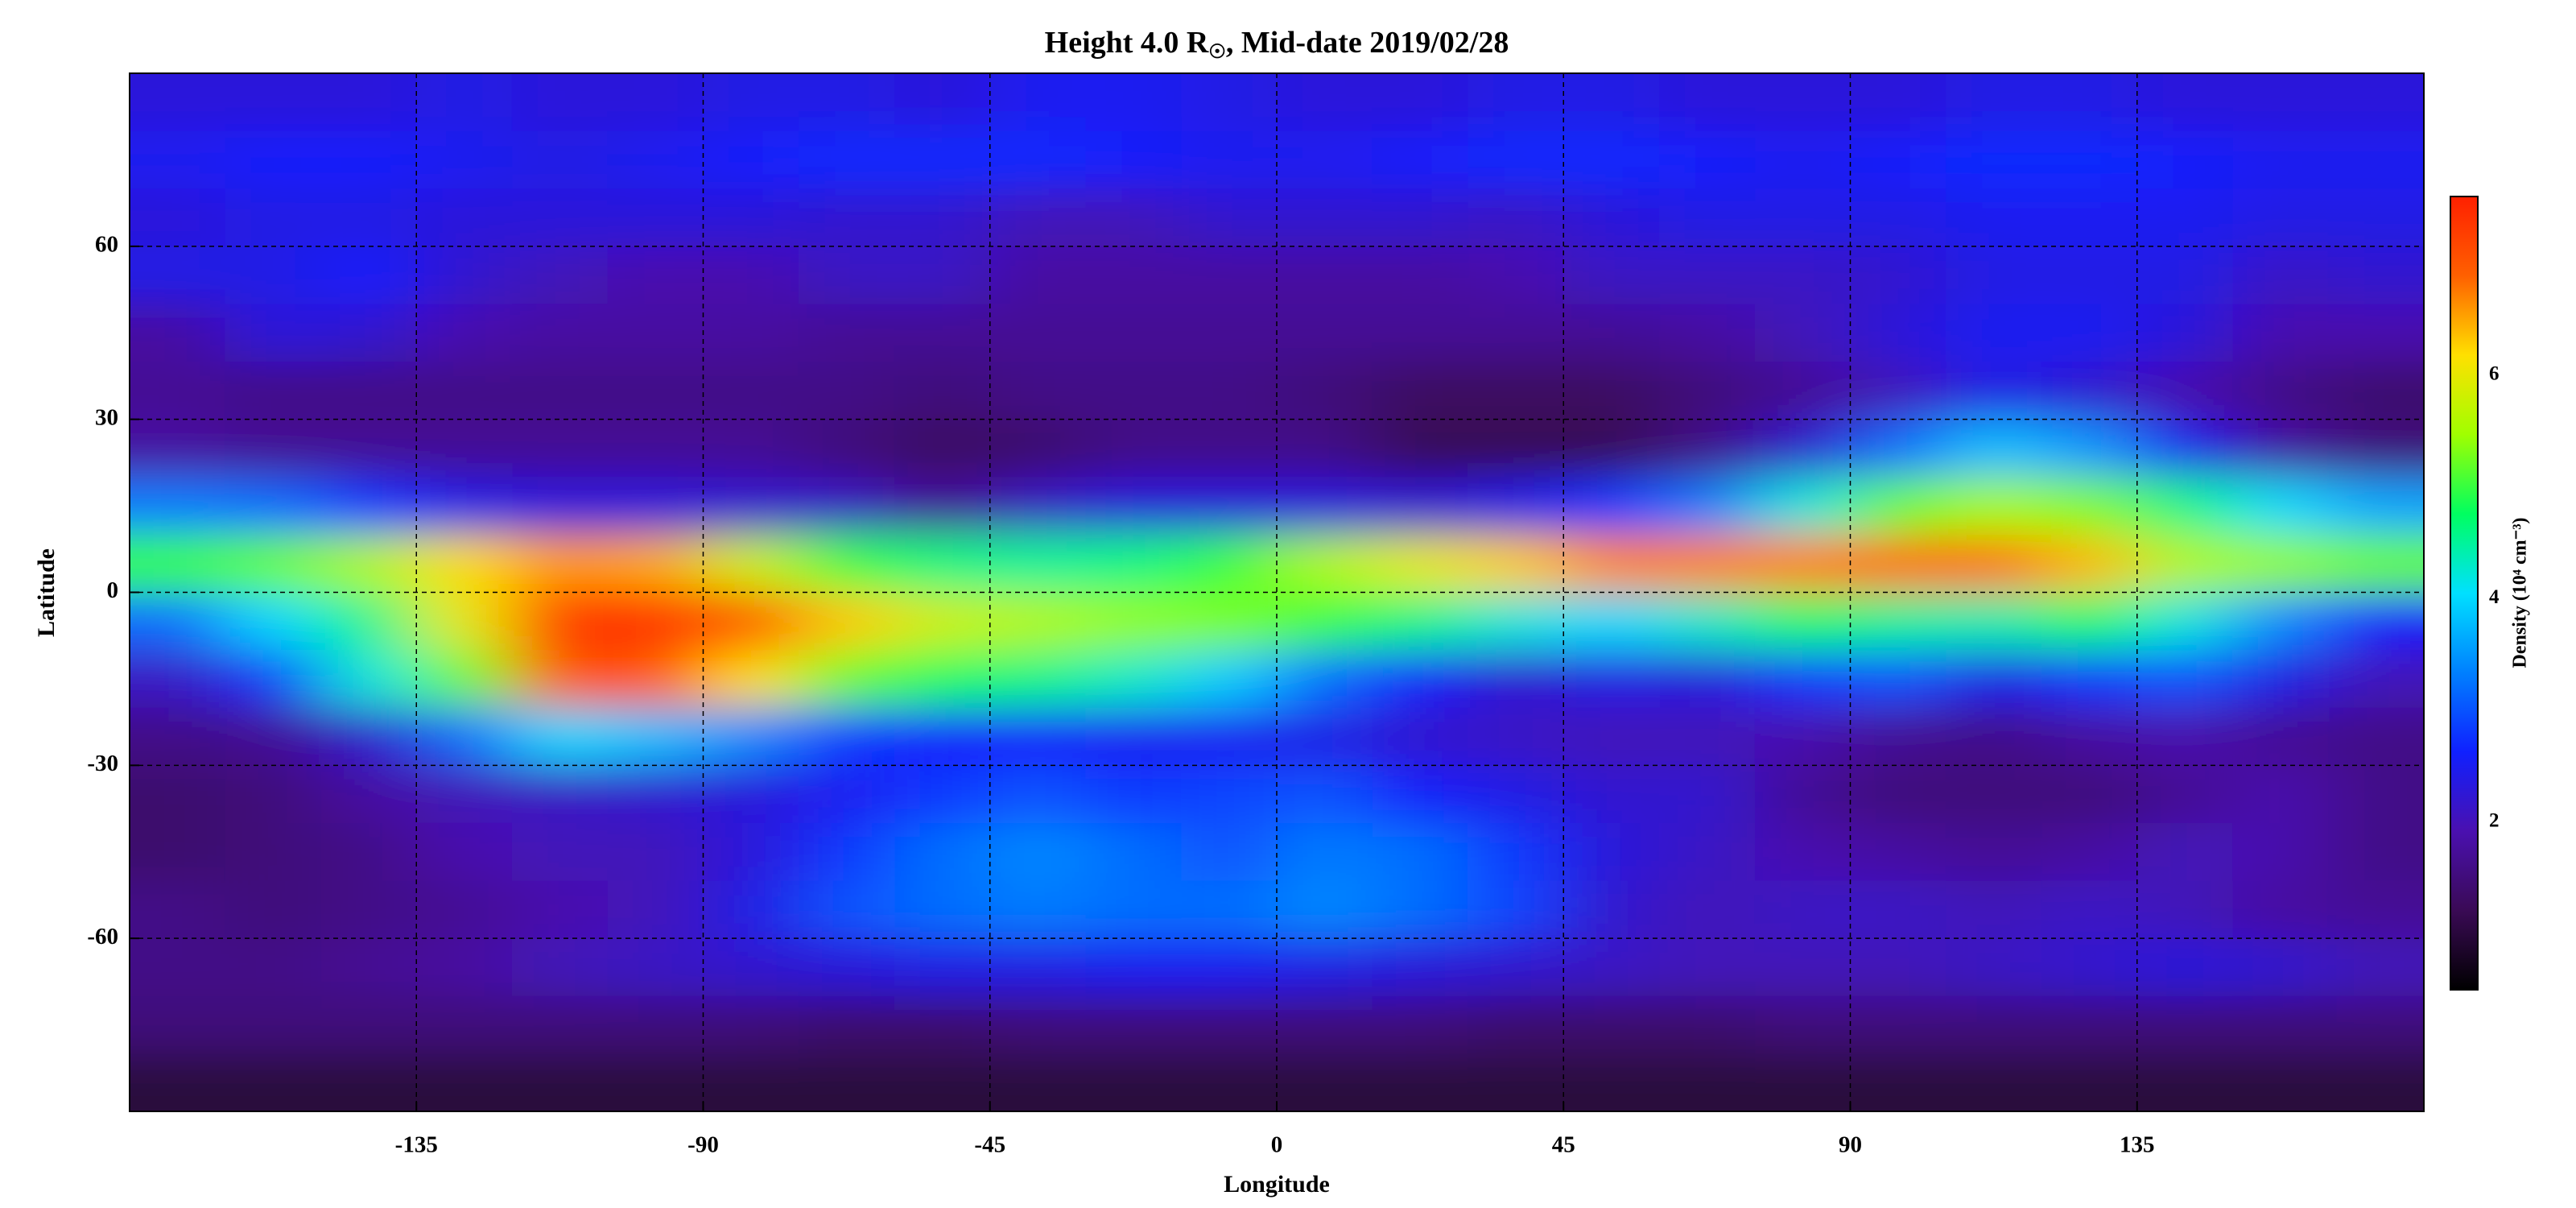  I want to click on x-axis-label: Longitude, so click(1277, 1184).